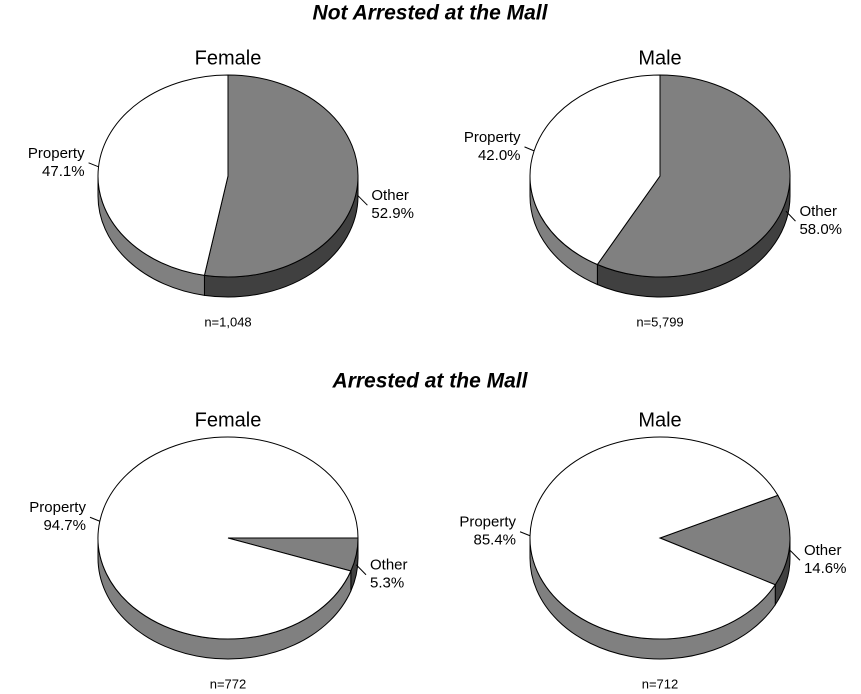 This screenshot has width=861, height=694. What do you see at coordinates (392, 213) in the screenshot?
I see `value-label: 52.9%` at bounding box center [392, 213].